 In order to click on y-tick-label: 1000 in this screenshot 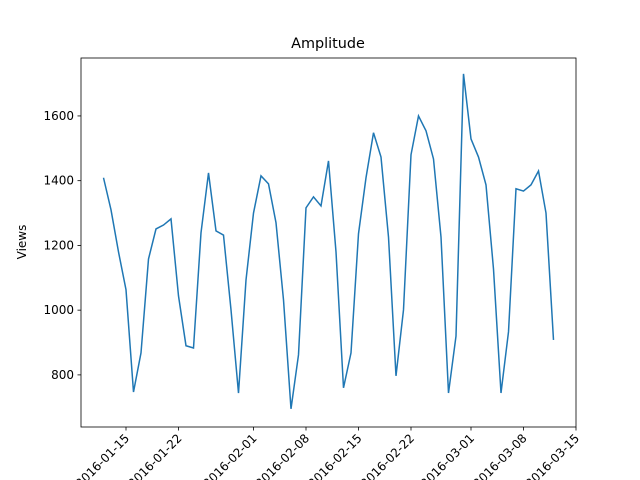, I will do `click(58, 310)`.